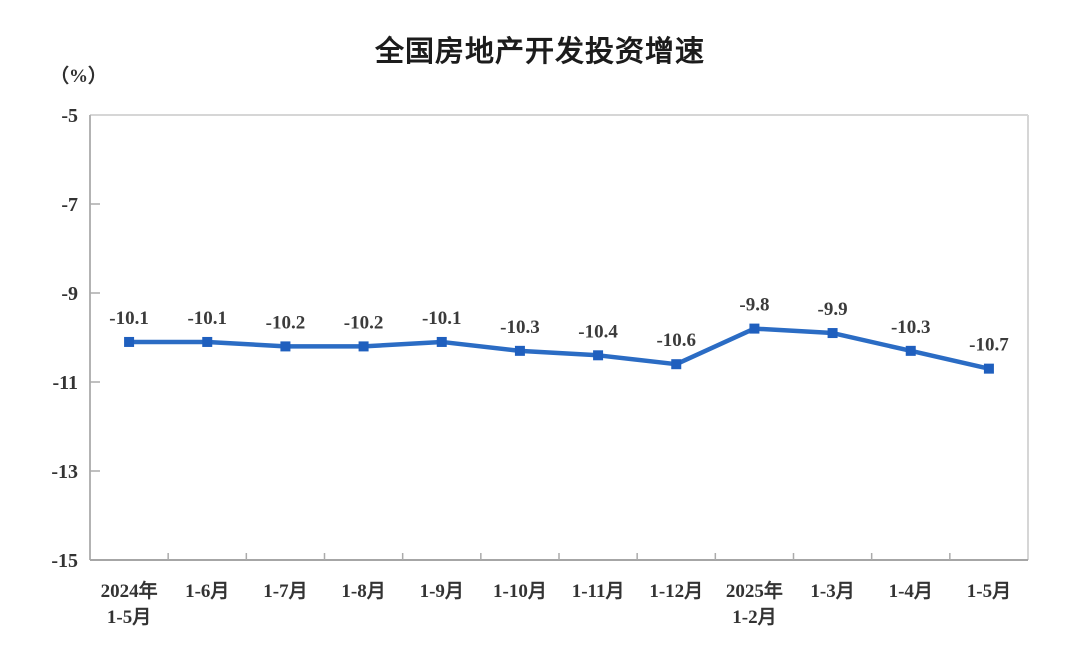 This screenshot has height=648, width=1080. I want to click on x-tick-label: 1-8月, so click(363, 591).